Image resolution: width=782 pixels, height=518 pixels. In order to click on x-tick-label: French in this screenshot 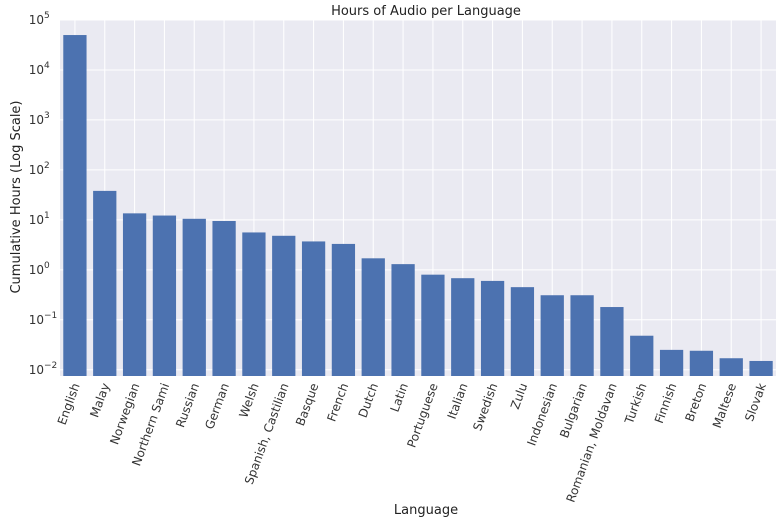, I will do `click(337, 402)`.